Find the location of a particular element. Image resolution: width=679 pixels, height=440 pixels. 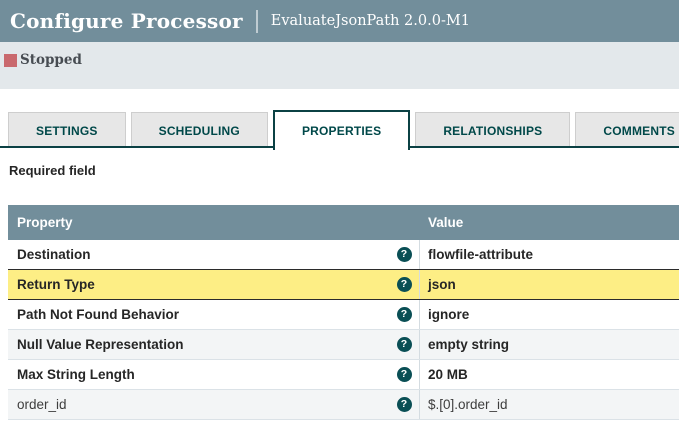

property-name: Return Type is located at coordinates (56, 284).